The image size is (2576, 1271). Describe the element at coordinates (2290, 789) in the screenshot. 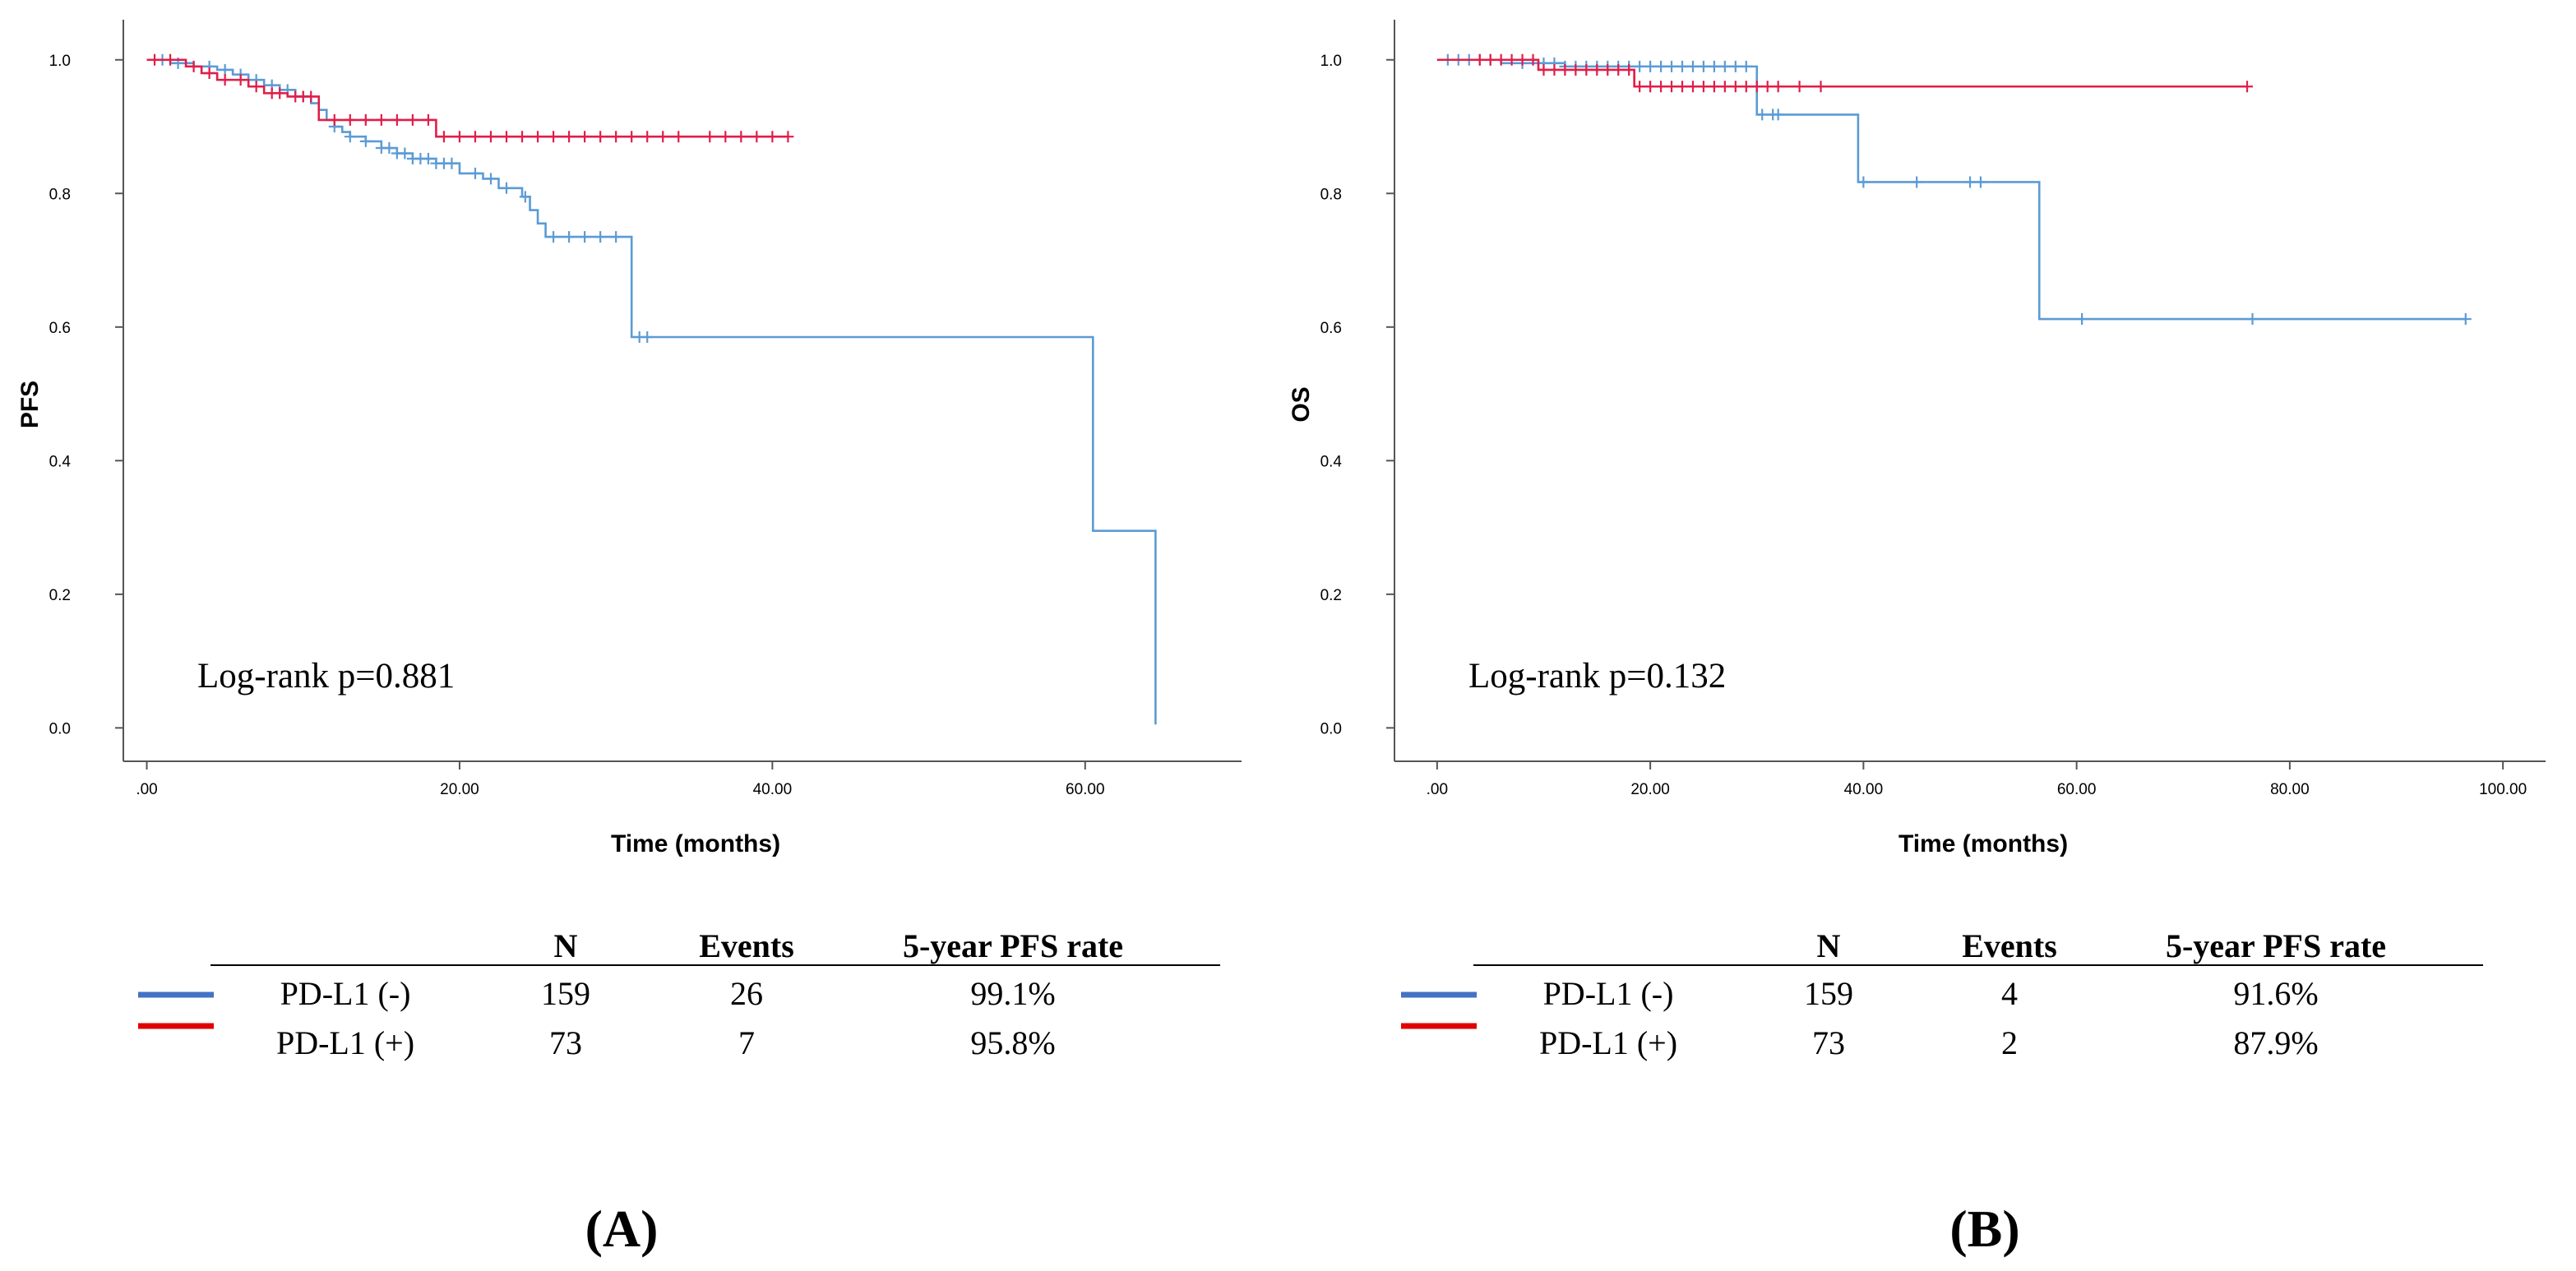

I see `x-tick-label: 80.00` at that location.